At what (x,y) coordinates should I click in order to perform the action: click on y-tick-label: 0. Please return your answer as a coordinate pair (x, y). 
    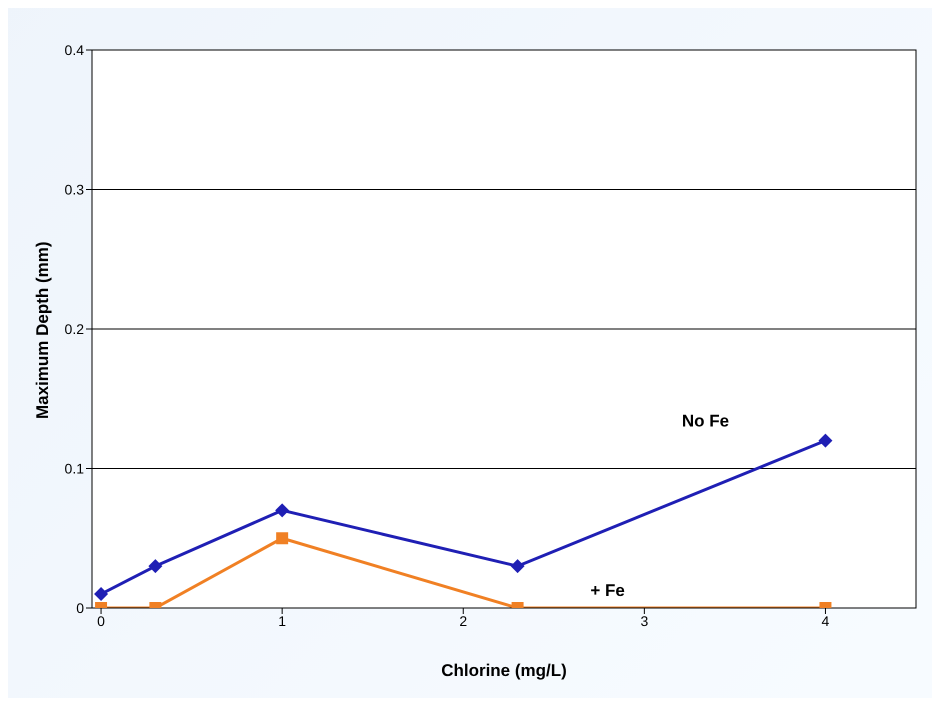
    Looking at the image, I should click on (80, 608).